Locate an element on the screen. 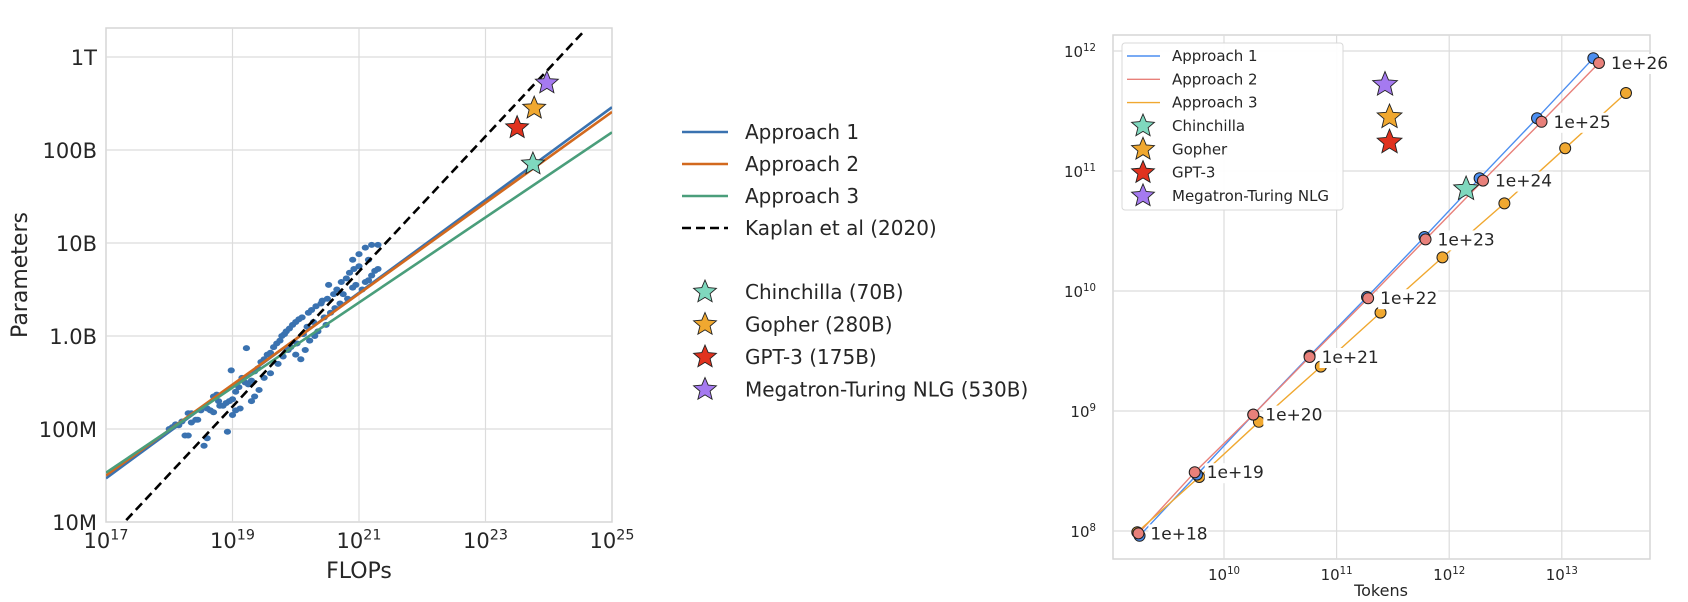  left-y-tick-label: 1T is located at coordinates (84, 58).